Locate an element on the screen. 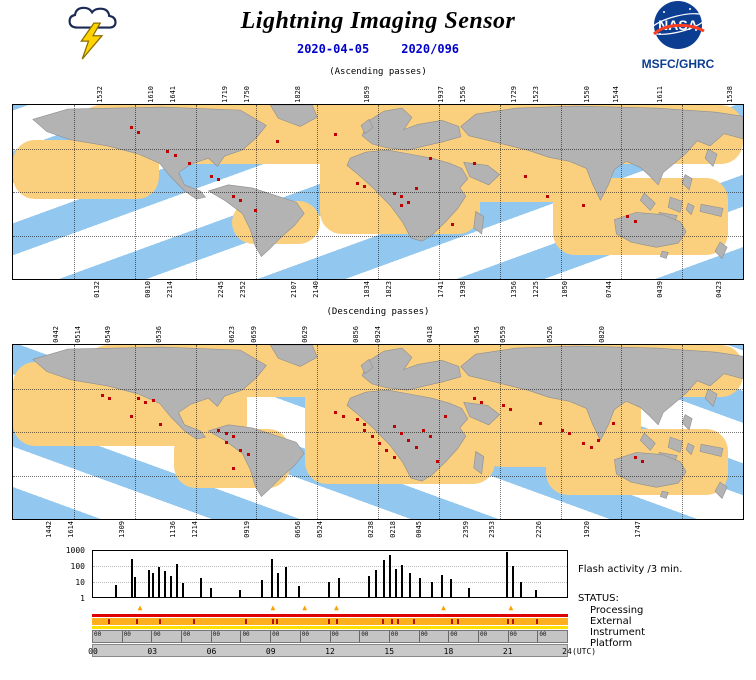 This screenshot has width=756, height=680. island-sulawesi is located at coordinates (690, 209).